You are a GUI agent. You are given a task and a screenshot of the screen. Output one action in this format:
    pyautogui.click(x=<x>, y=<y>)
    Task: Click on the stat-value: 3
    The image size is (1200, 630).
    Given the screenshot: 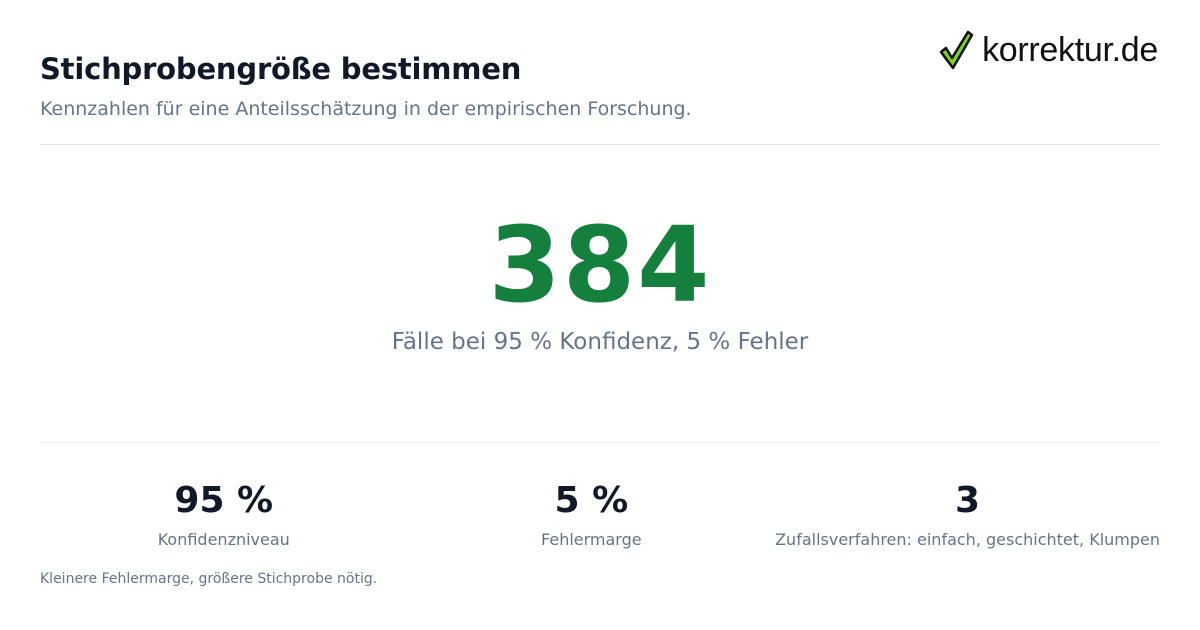 What is the action you would take?
    pyautogui.click(x=968, y=500)
    